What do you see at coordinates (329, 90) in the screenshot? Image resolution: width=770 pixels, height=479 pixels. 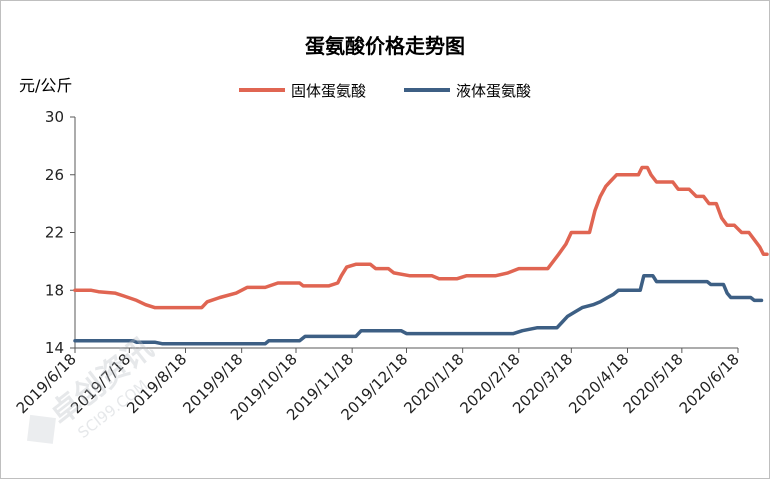 I see `legend-label-solid: 固体蛋氨酸` at bounding box center [329, 90].